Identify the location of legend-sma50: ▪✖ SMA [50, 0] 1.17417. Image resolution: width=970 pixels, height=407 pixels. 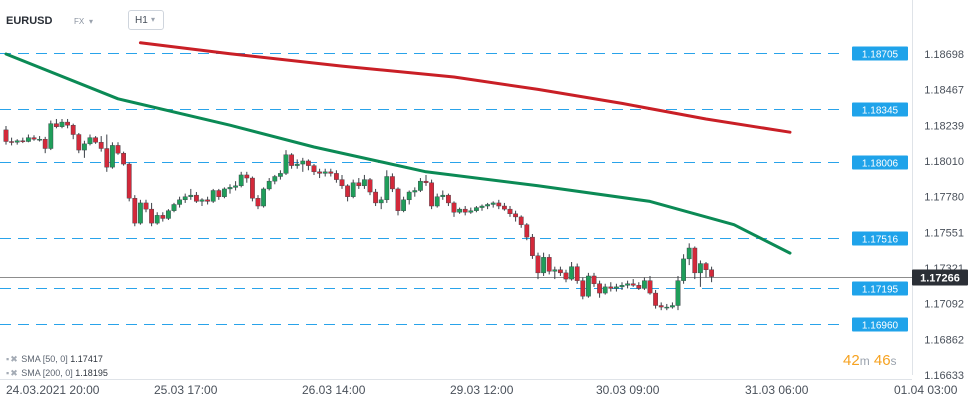
(54, 359).